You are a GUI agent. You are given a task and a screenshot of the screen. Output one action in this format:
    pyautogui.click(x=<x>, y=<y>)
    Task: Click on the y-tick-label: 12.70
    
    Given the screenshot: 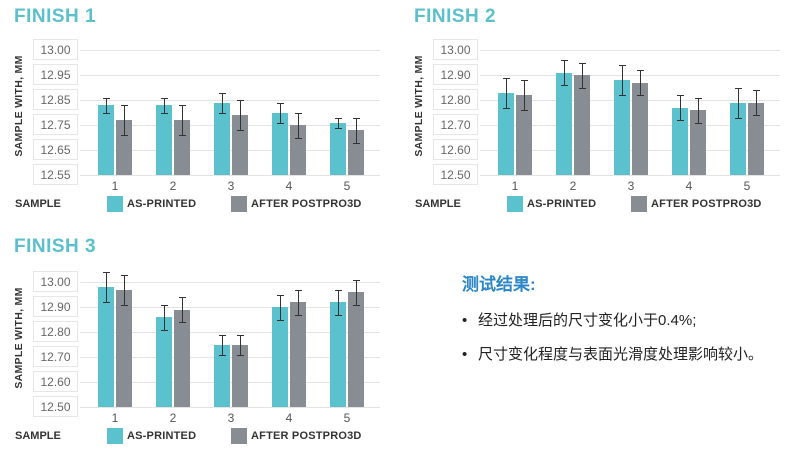 What is the action you would take?
    pyautogui.click(x=55, y=356)
    